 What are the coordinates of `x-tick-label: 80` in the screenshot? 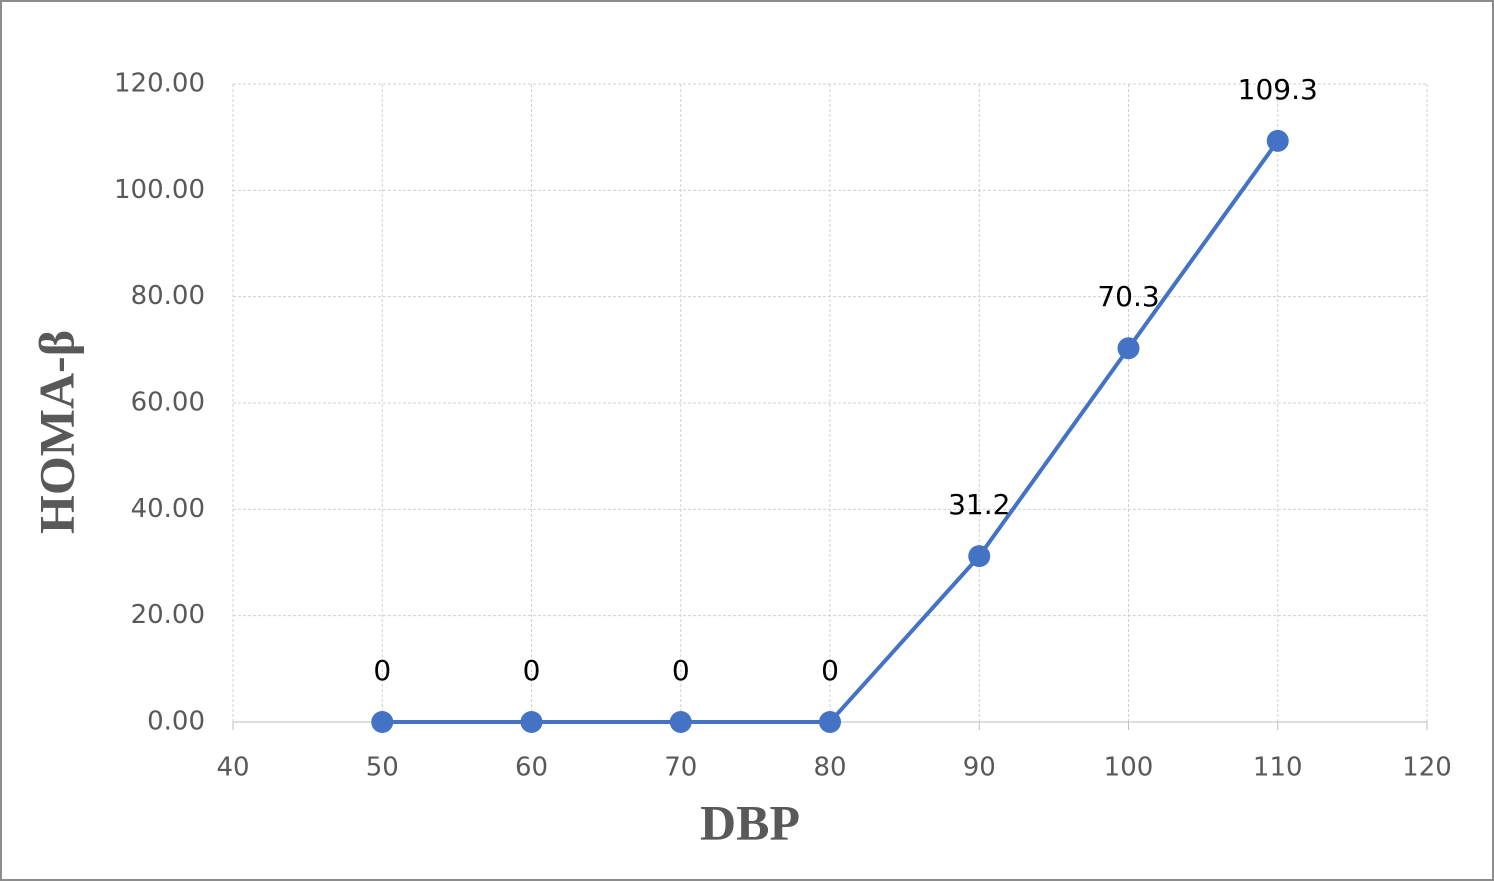 It's located at (829, 768).